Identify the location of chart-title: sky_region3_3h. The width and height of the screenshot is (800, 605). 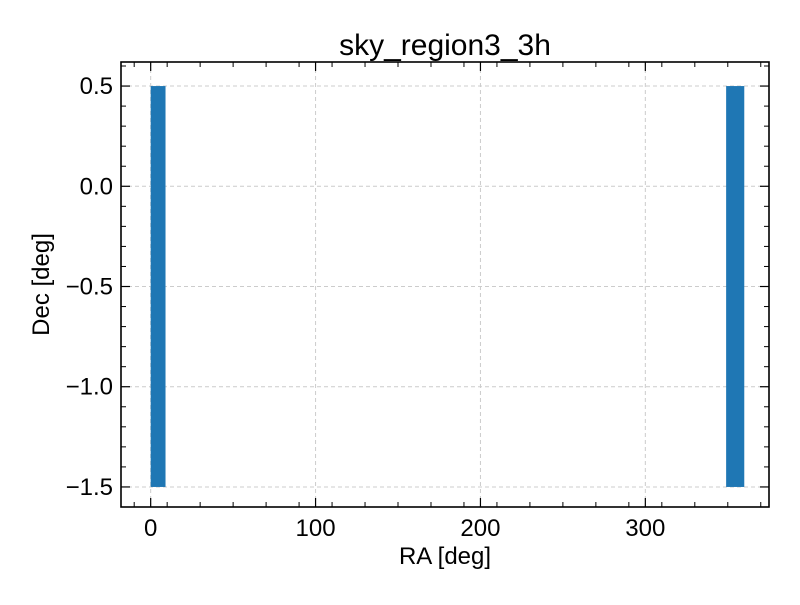
(445, 45).